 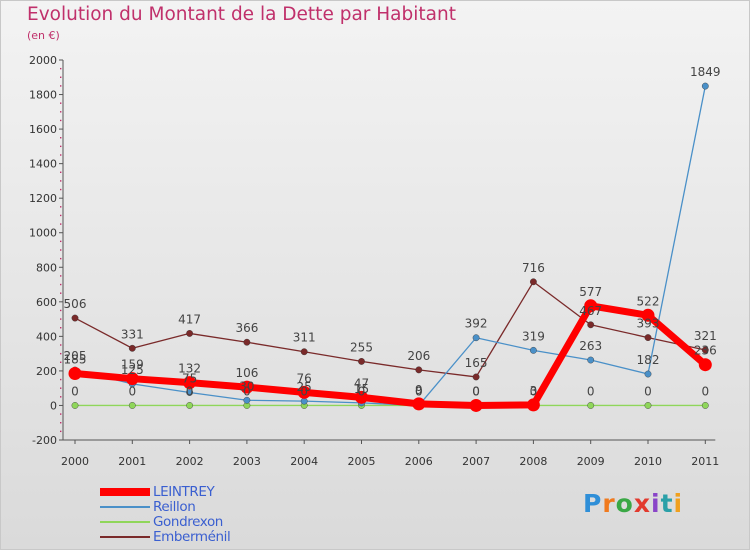 I want to click on x-tick-label: 2003, so click(x=247, y=461).